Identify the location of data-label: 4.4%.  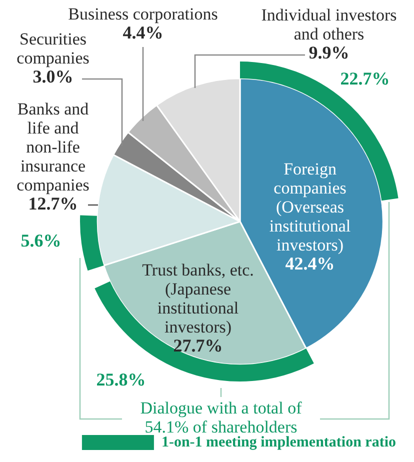
(143, 32).